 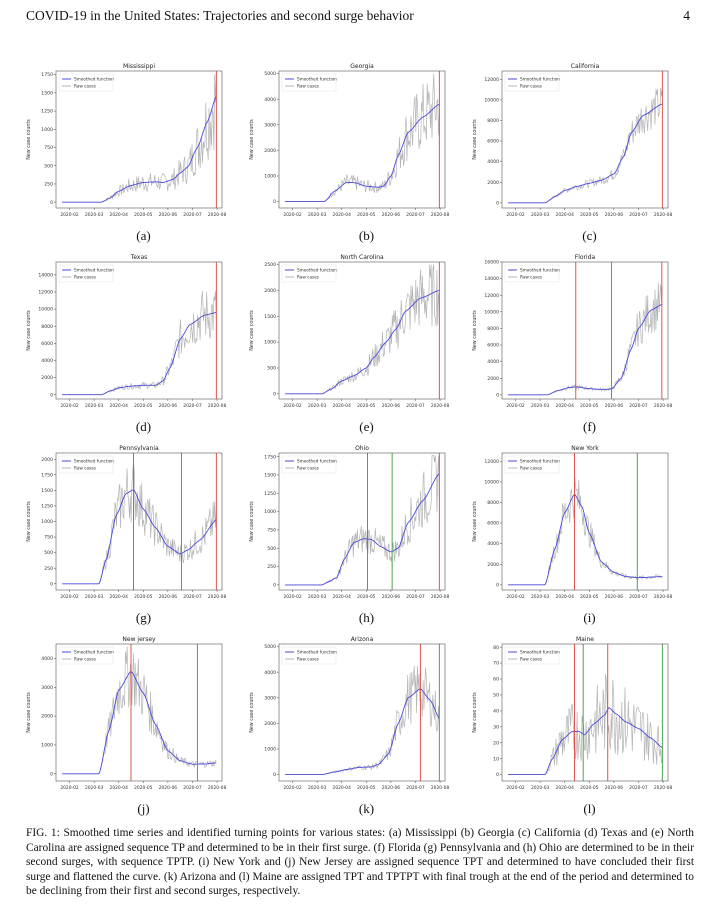 What do you see at coordinates (366, 808) in the screenshot?
I see `subfigure-label: (k)` at bounding box center [366, 808].